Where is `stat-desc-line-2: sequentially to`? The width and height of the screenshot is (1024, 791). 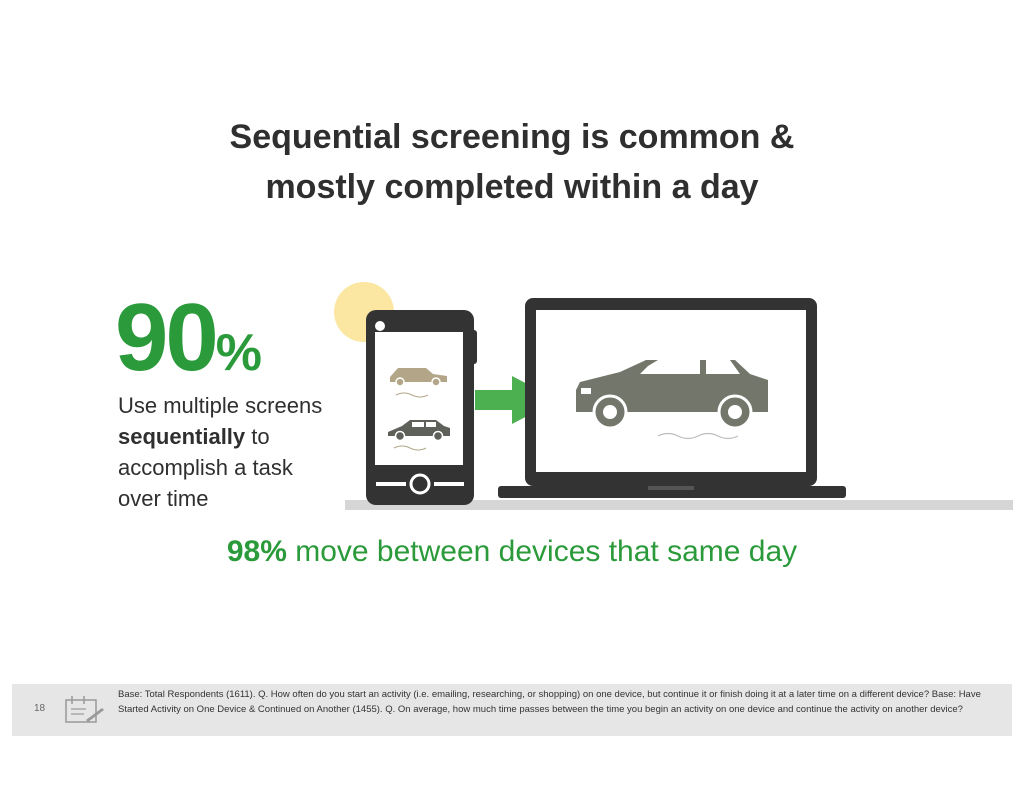 stat-desc-line-2: sequentially to is located at coordinates (238, 436).